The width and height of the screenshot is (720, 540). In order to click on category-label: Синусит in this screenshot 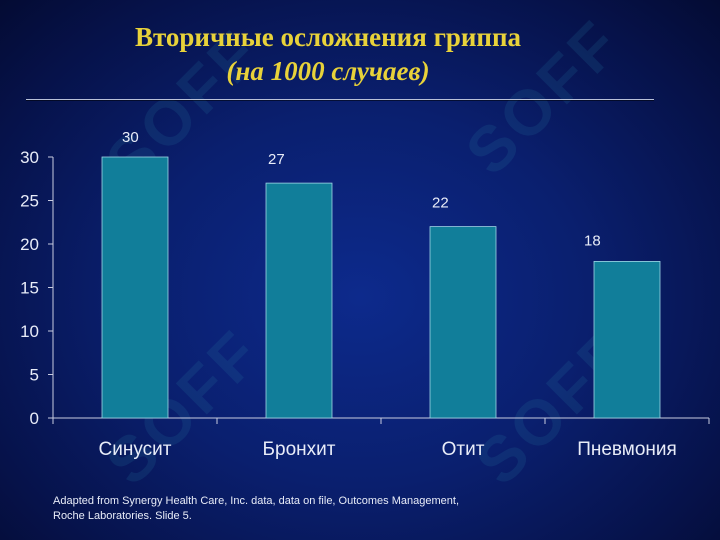, I will do `click(135, 449)`.